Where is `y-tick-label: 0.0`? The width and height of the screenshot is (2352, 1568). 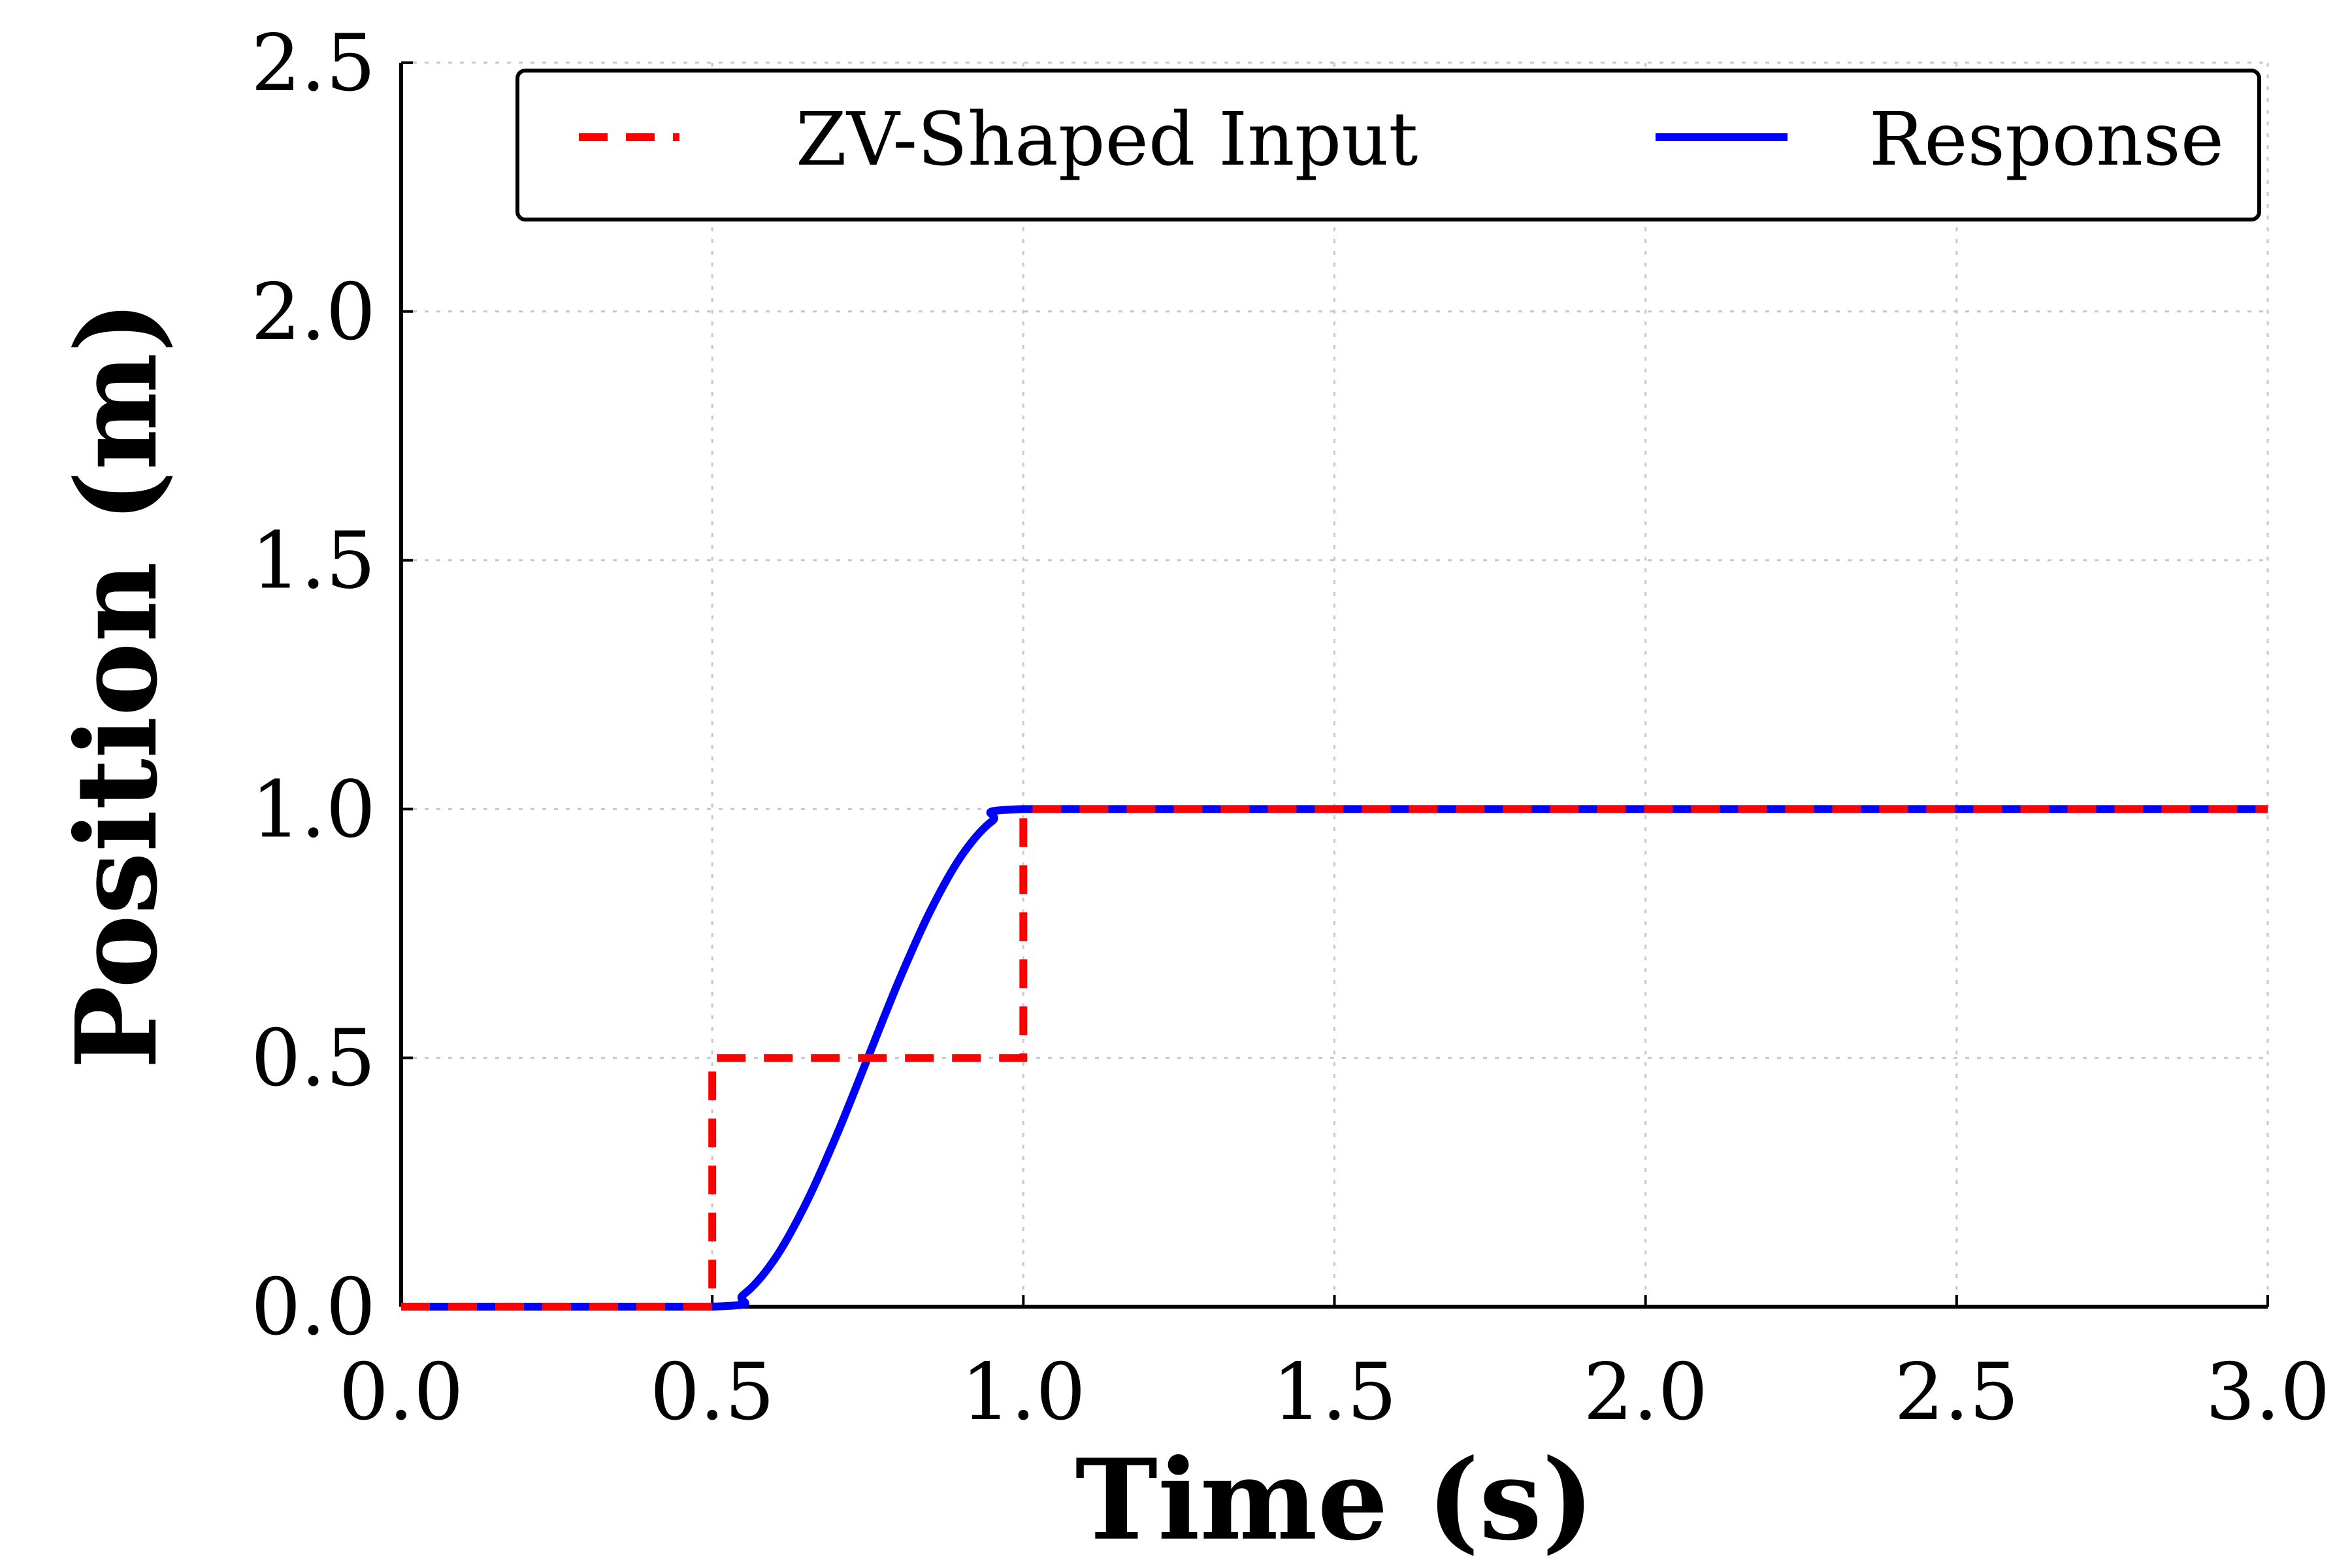
y-tick-label: 0.0 is located at coordinates (313, 1307).